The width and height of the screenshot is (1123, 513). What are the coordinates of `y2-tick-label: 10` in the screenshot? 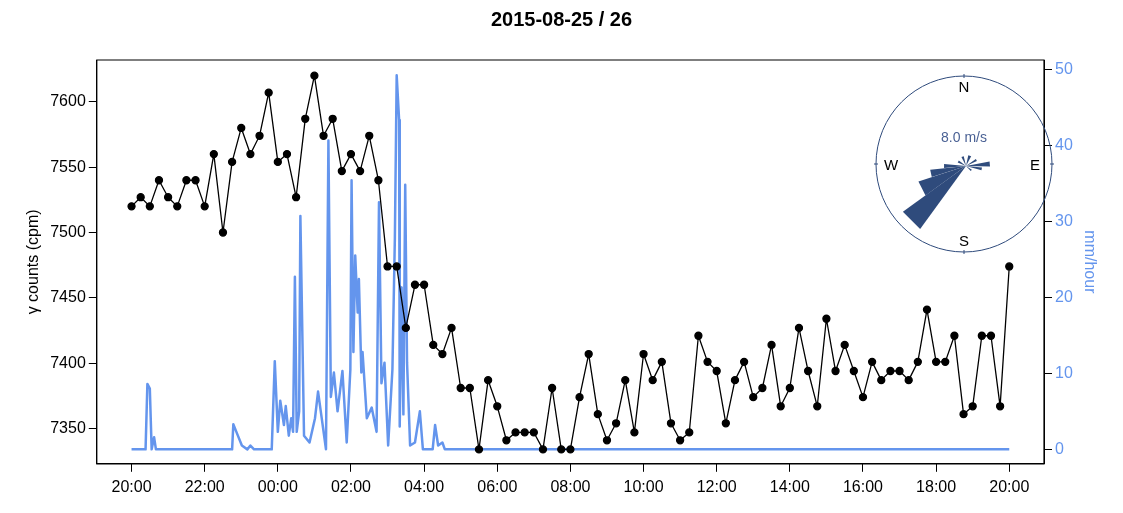 It's located at (1064, 372).